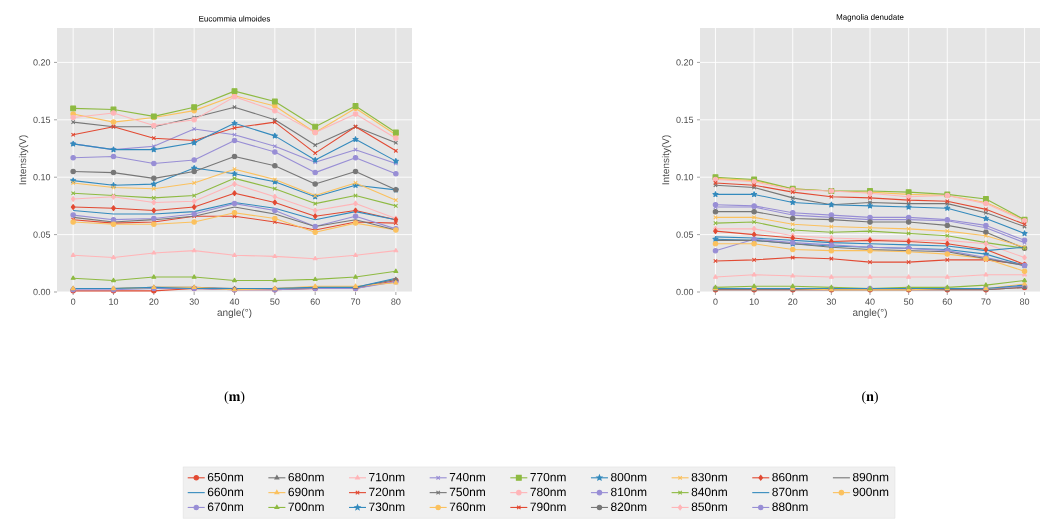  I want to click on legend-label: 860nm, so click(790, 477).